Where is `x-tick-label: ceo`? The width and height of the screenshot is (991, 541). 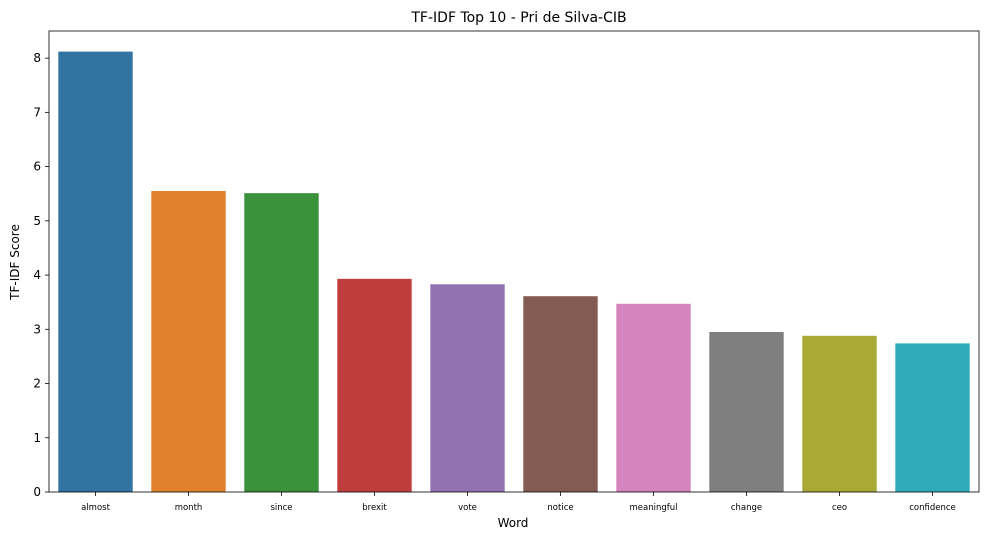
x-tick-label: ceo is located at coordinates (839, 508).